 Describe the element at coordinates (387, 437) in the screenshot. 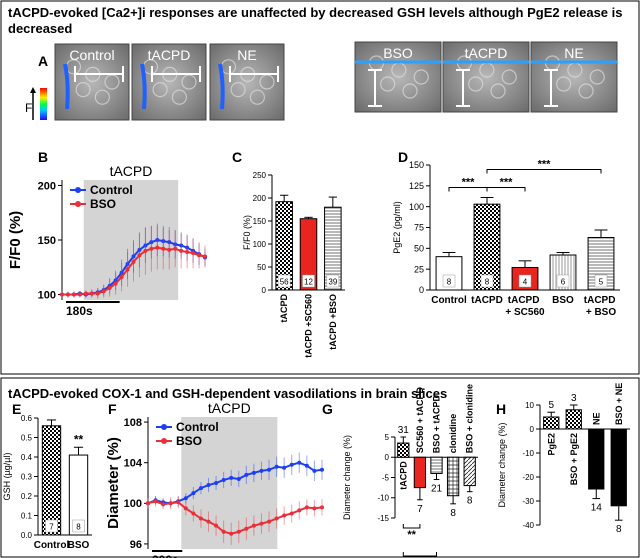

I see `y-tick-label: 5` at that location.